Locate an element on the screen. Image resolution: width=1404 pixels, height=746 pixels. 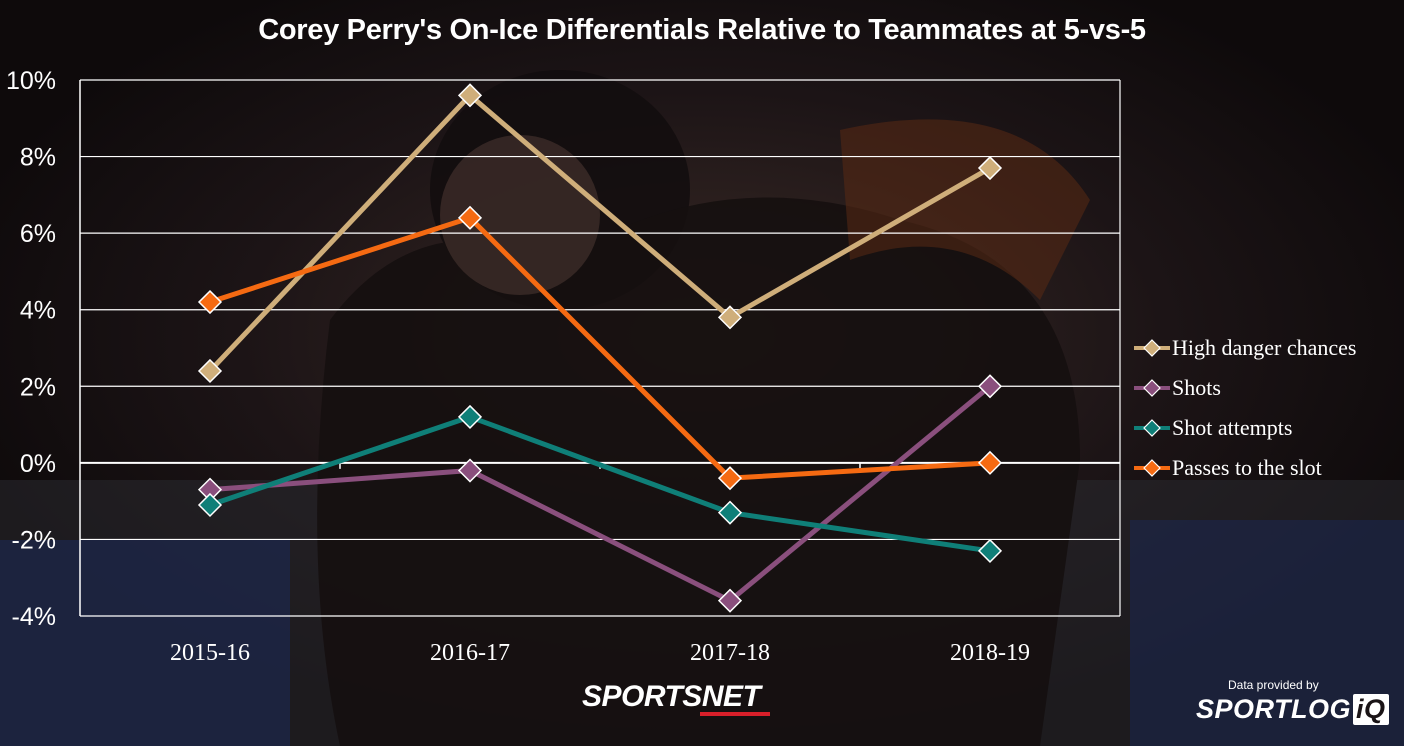
legend-item: Shot attempts is located at coordinates (1245, 428).